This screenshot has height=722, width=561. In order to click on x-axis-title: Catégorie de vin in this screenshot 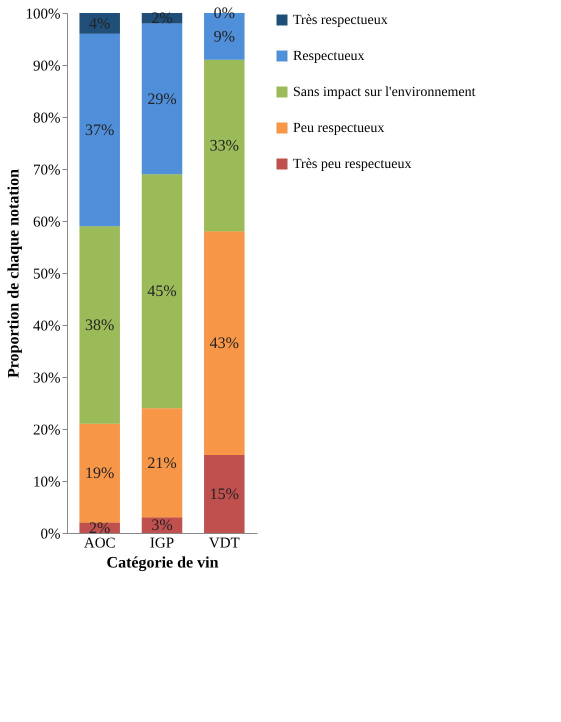, I will do `click(162, 563)`.